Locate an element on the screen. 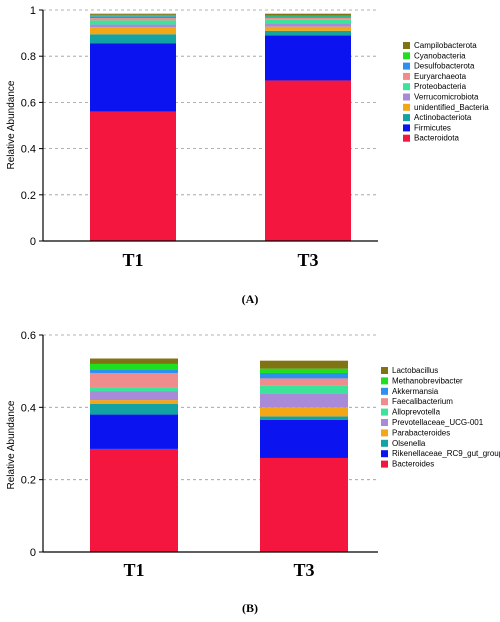 This screenshot has width=500, height=622. bar-t1-verrucomicrobiota is located at coordinates (133, 26).